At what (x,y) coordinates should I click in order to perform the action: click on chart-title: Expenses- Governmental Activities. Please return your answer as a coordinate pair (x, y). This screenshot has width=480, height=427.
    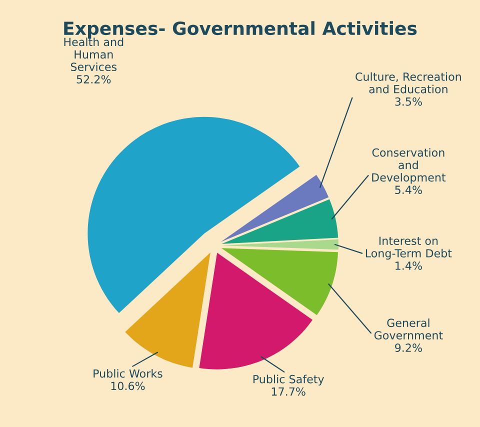
    Looking at the image, I should click on (240, 30).